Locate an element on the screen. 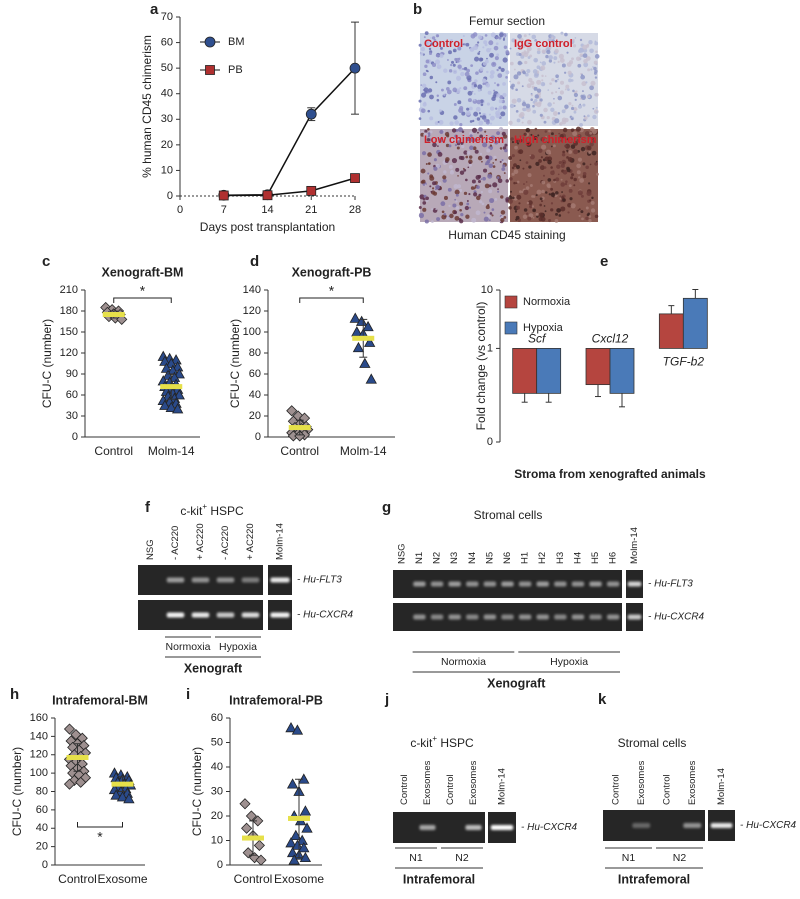 The height and width of the screenshot is (899, 800). legend-swatch is located at coordinates (511, 302).